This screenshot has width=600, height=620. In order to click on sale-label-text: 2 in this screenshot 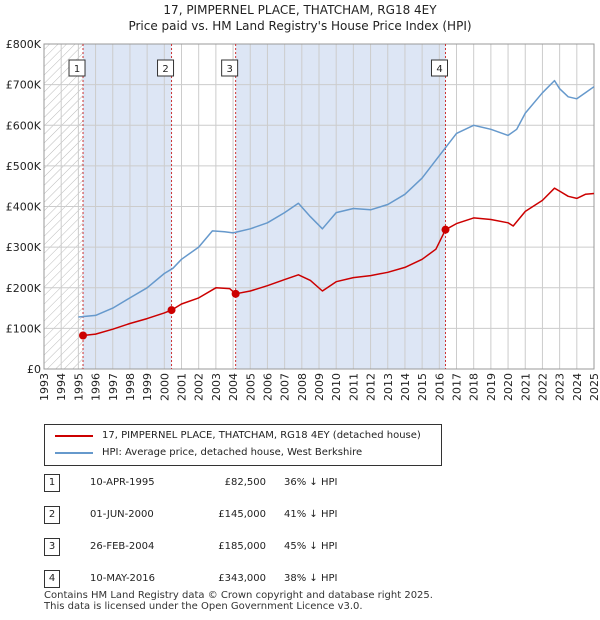, I will do `click(165, 69)`.